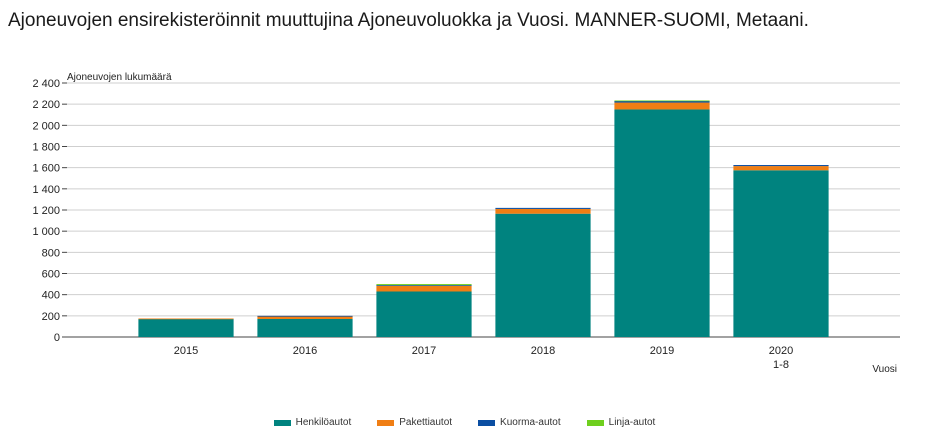  Describe the element at coordinates (51, 275) in the screenshot. I see `y-tick-label: 600` at that location.